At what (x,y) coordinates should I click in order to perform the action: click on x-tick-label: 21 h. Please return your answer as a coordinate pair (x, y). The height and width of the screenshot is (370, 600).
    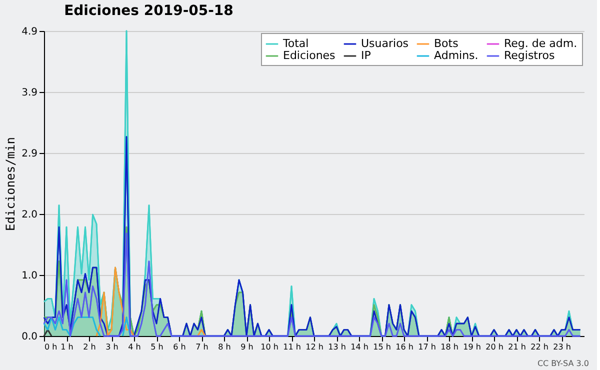
    Looking at the image, I should click on (517, 347).